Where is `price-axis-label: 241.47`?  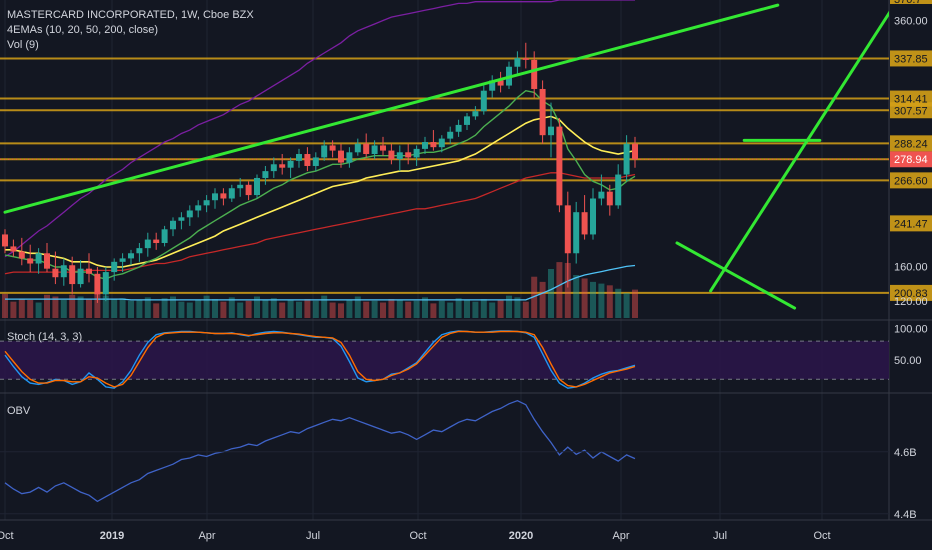
price-axis-label: 241.47 is located at coordinates (911, 224).